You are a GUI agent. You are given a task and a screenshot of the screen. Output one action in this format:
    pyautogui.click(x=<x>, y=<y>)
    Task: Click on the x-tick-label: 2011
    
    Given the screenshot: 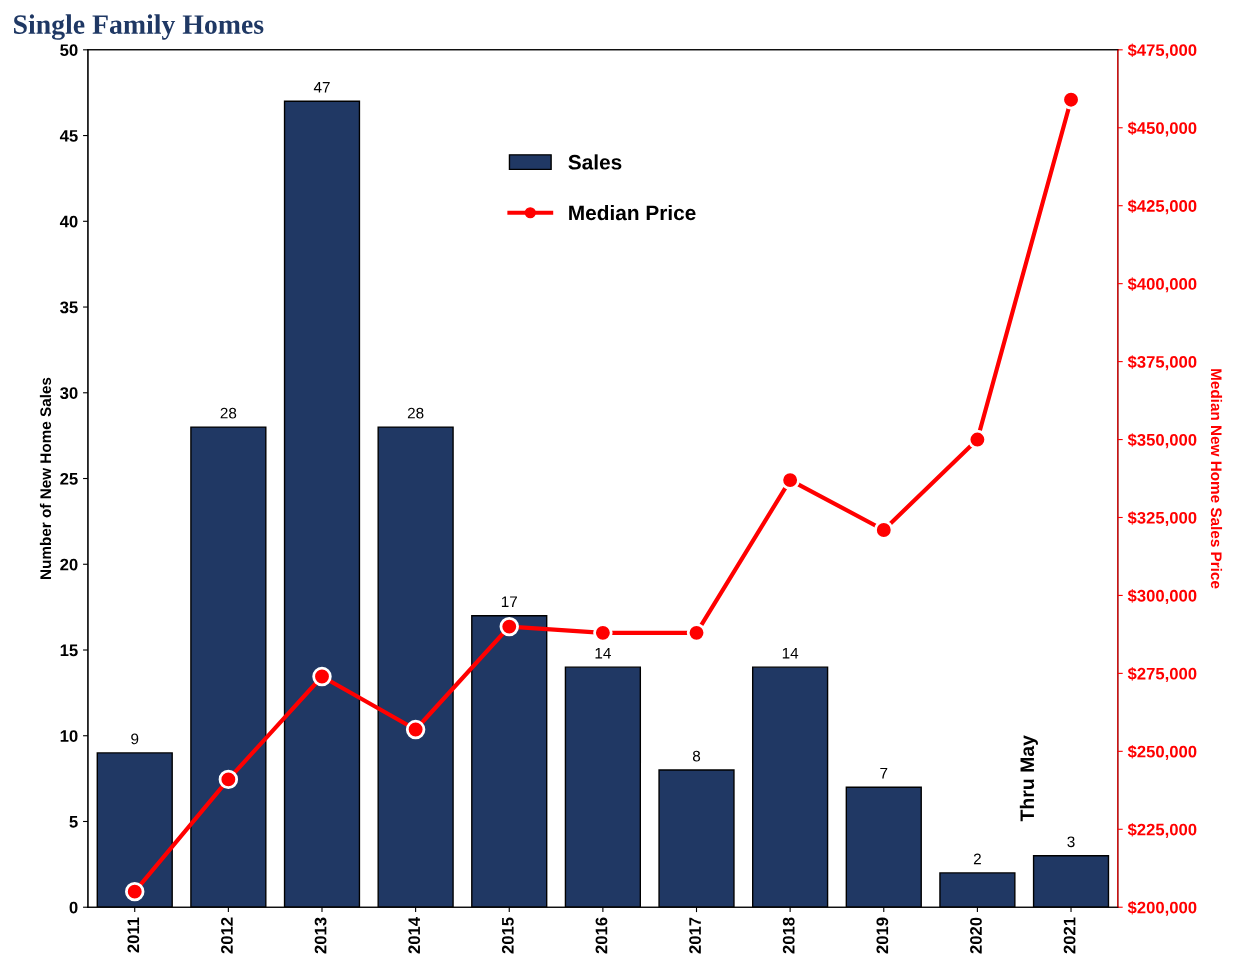 What is the action you would take?
    pyautogui.click(x=133, y=935)
    